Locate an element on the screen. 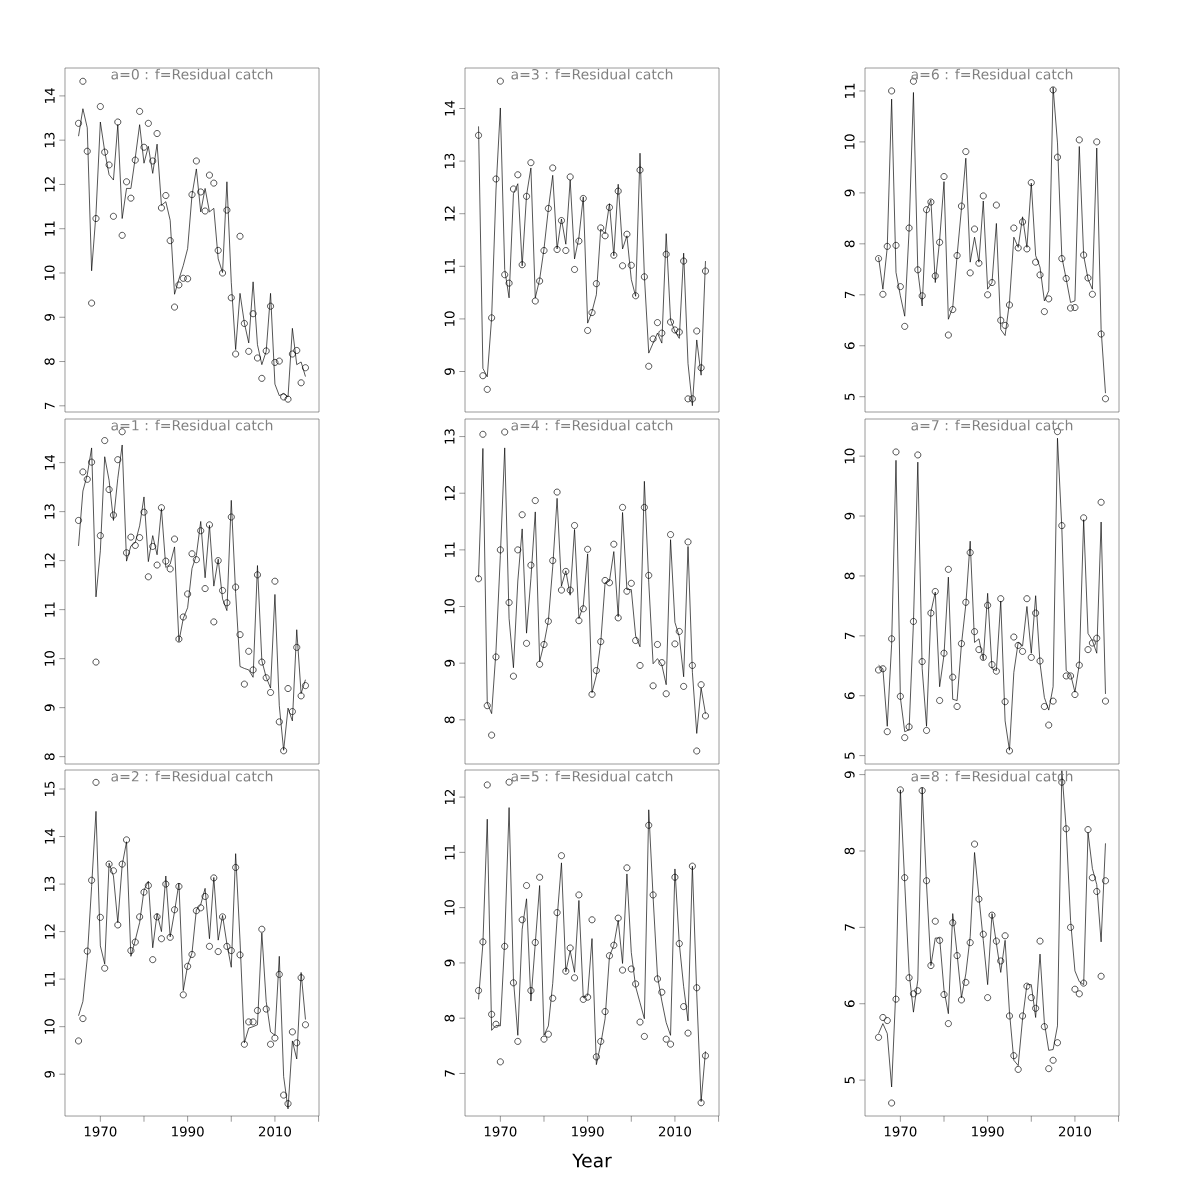 The image size is (1200, 1200). y-tick-label: 6 is located at coordinates (849, 696).